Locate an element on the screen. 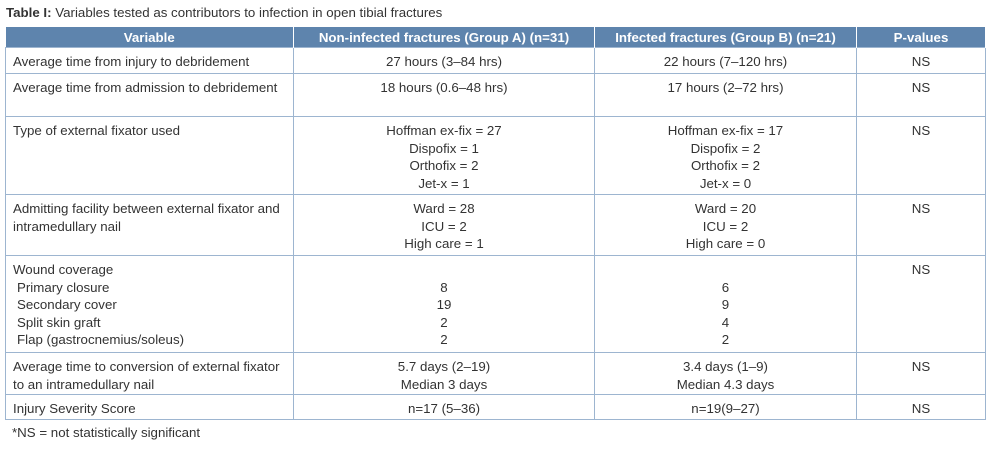 This screenshot has width=990, height=450. footnote: *NS = not statistically significant is located at coordinates (106, 432).